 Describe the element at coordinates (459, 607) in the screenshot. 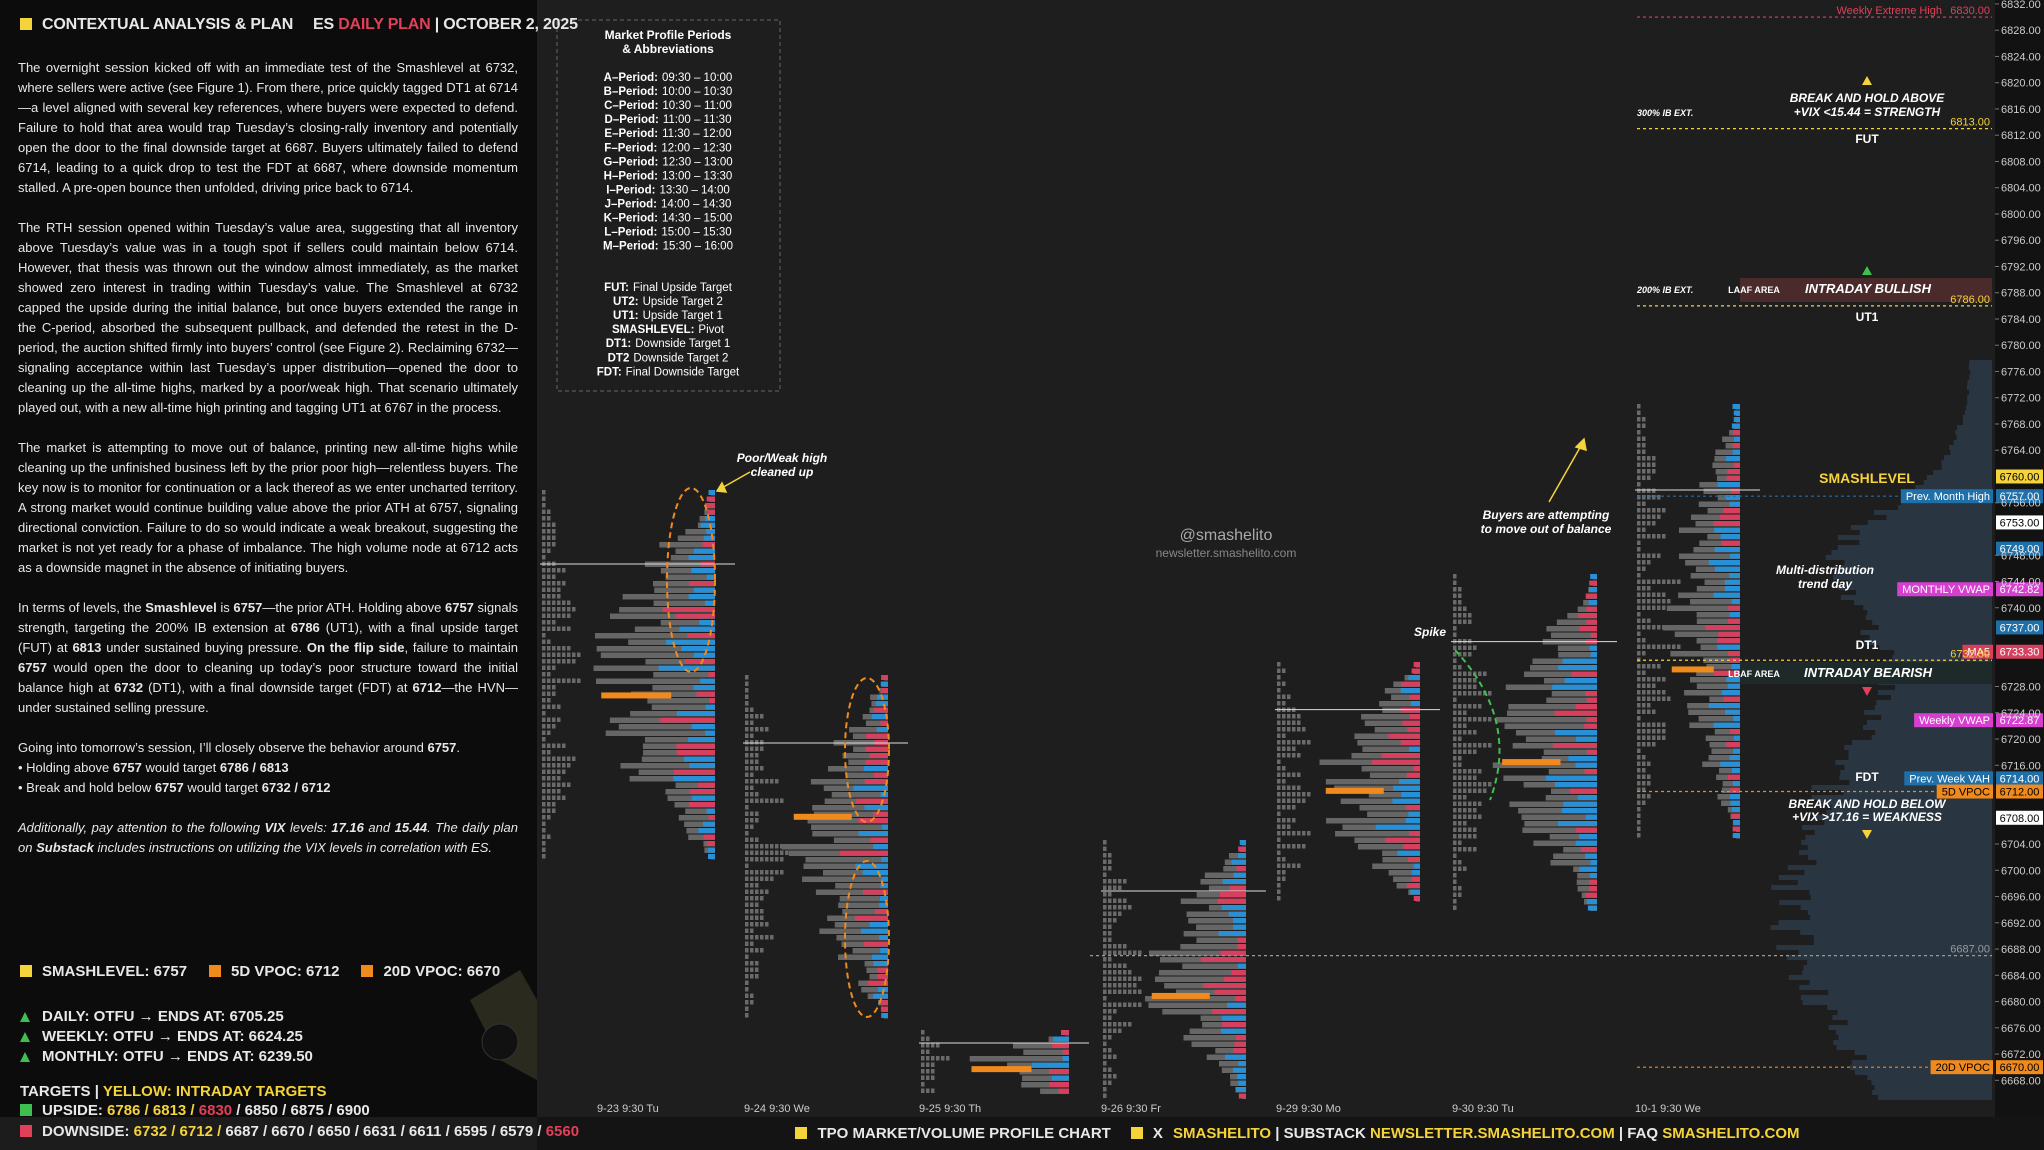

I see `text: 6757` at that location.